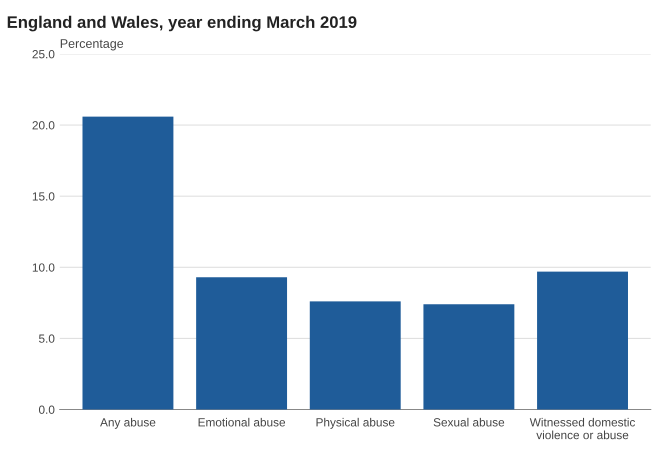 The width and height of the screenshot is (664, 450). What do you see at coordinates (583, 429) in the screenshot?
I see `x-tick-label: Witnessed domestic violence or abuse` at bounding box center [583, 429].